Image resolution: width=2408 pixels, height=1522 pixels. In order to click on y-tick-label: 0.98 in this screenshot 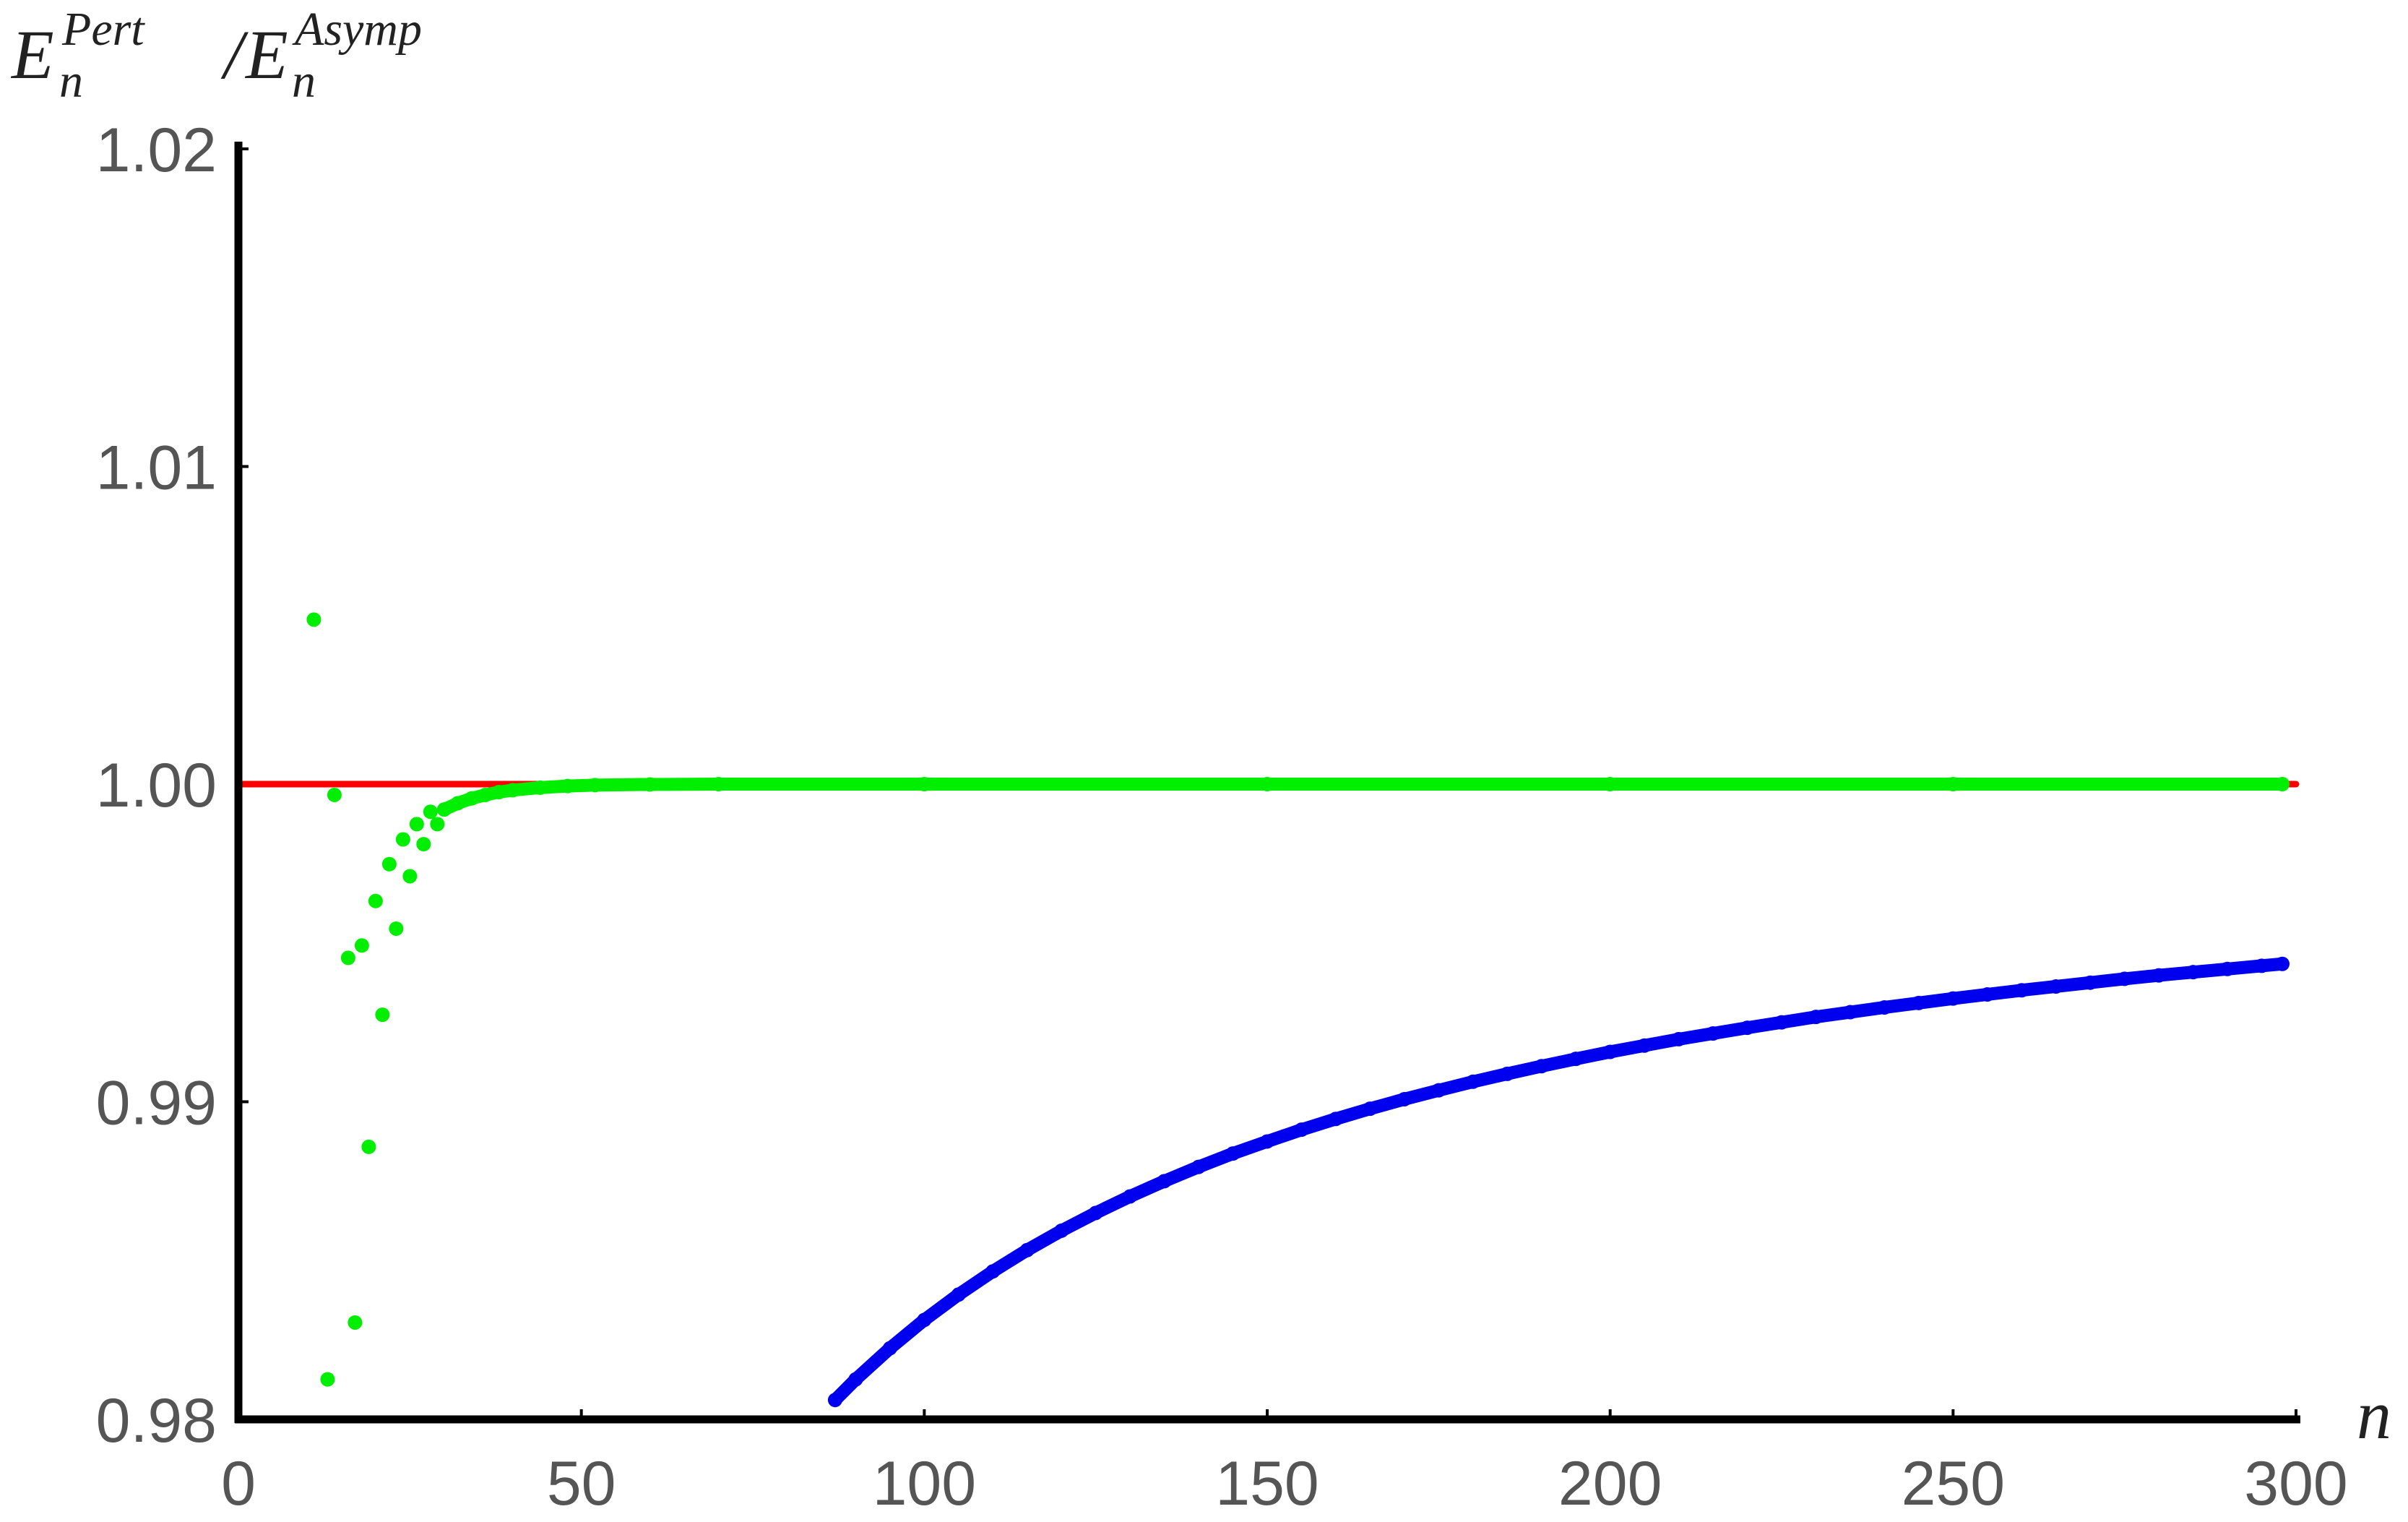, I will do `click(156, 1421)`.